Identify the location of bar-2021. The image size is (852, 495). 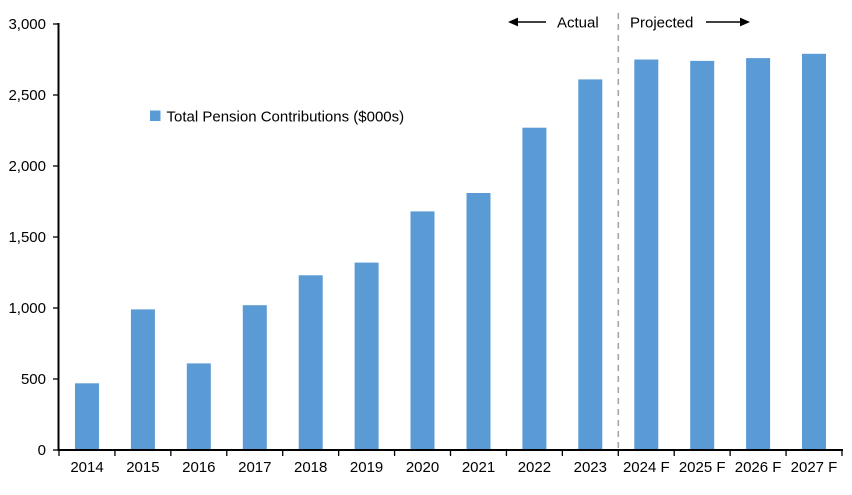
(478, 321).